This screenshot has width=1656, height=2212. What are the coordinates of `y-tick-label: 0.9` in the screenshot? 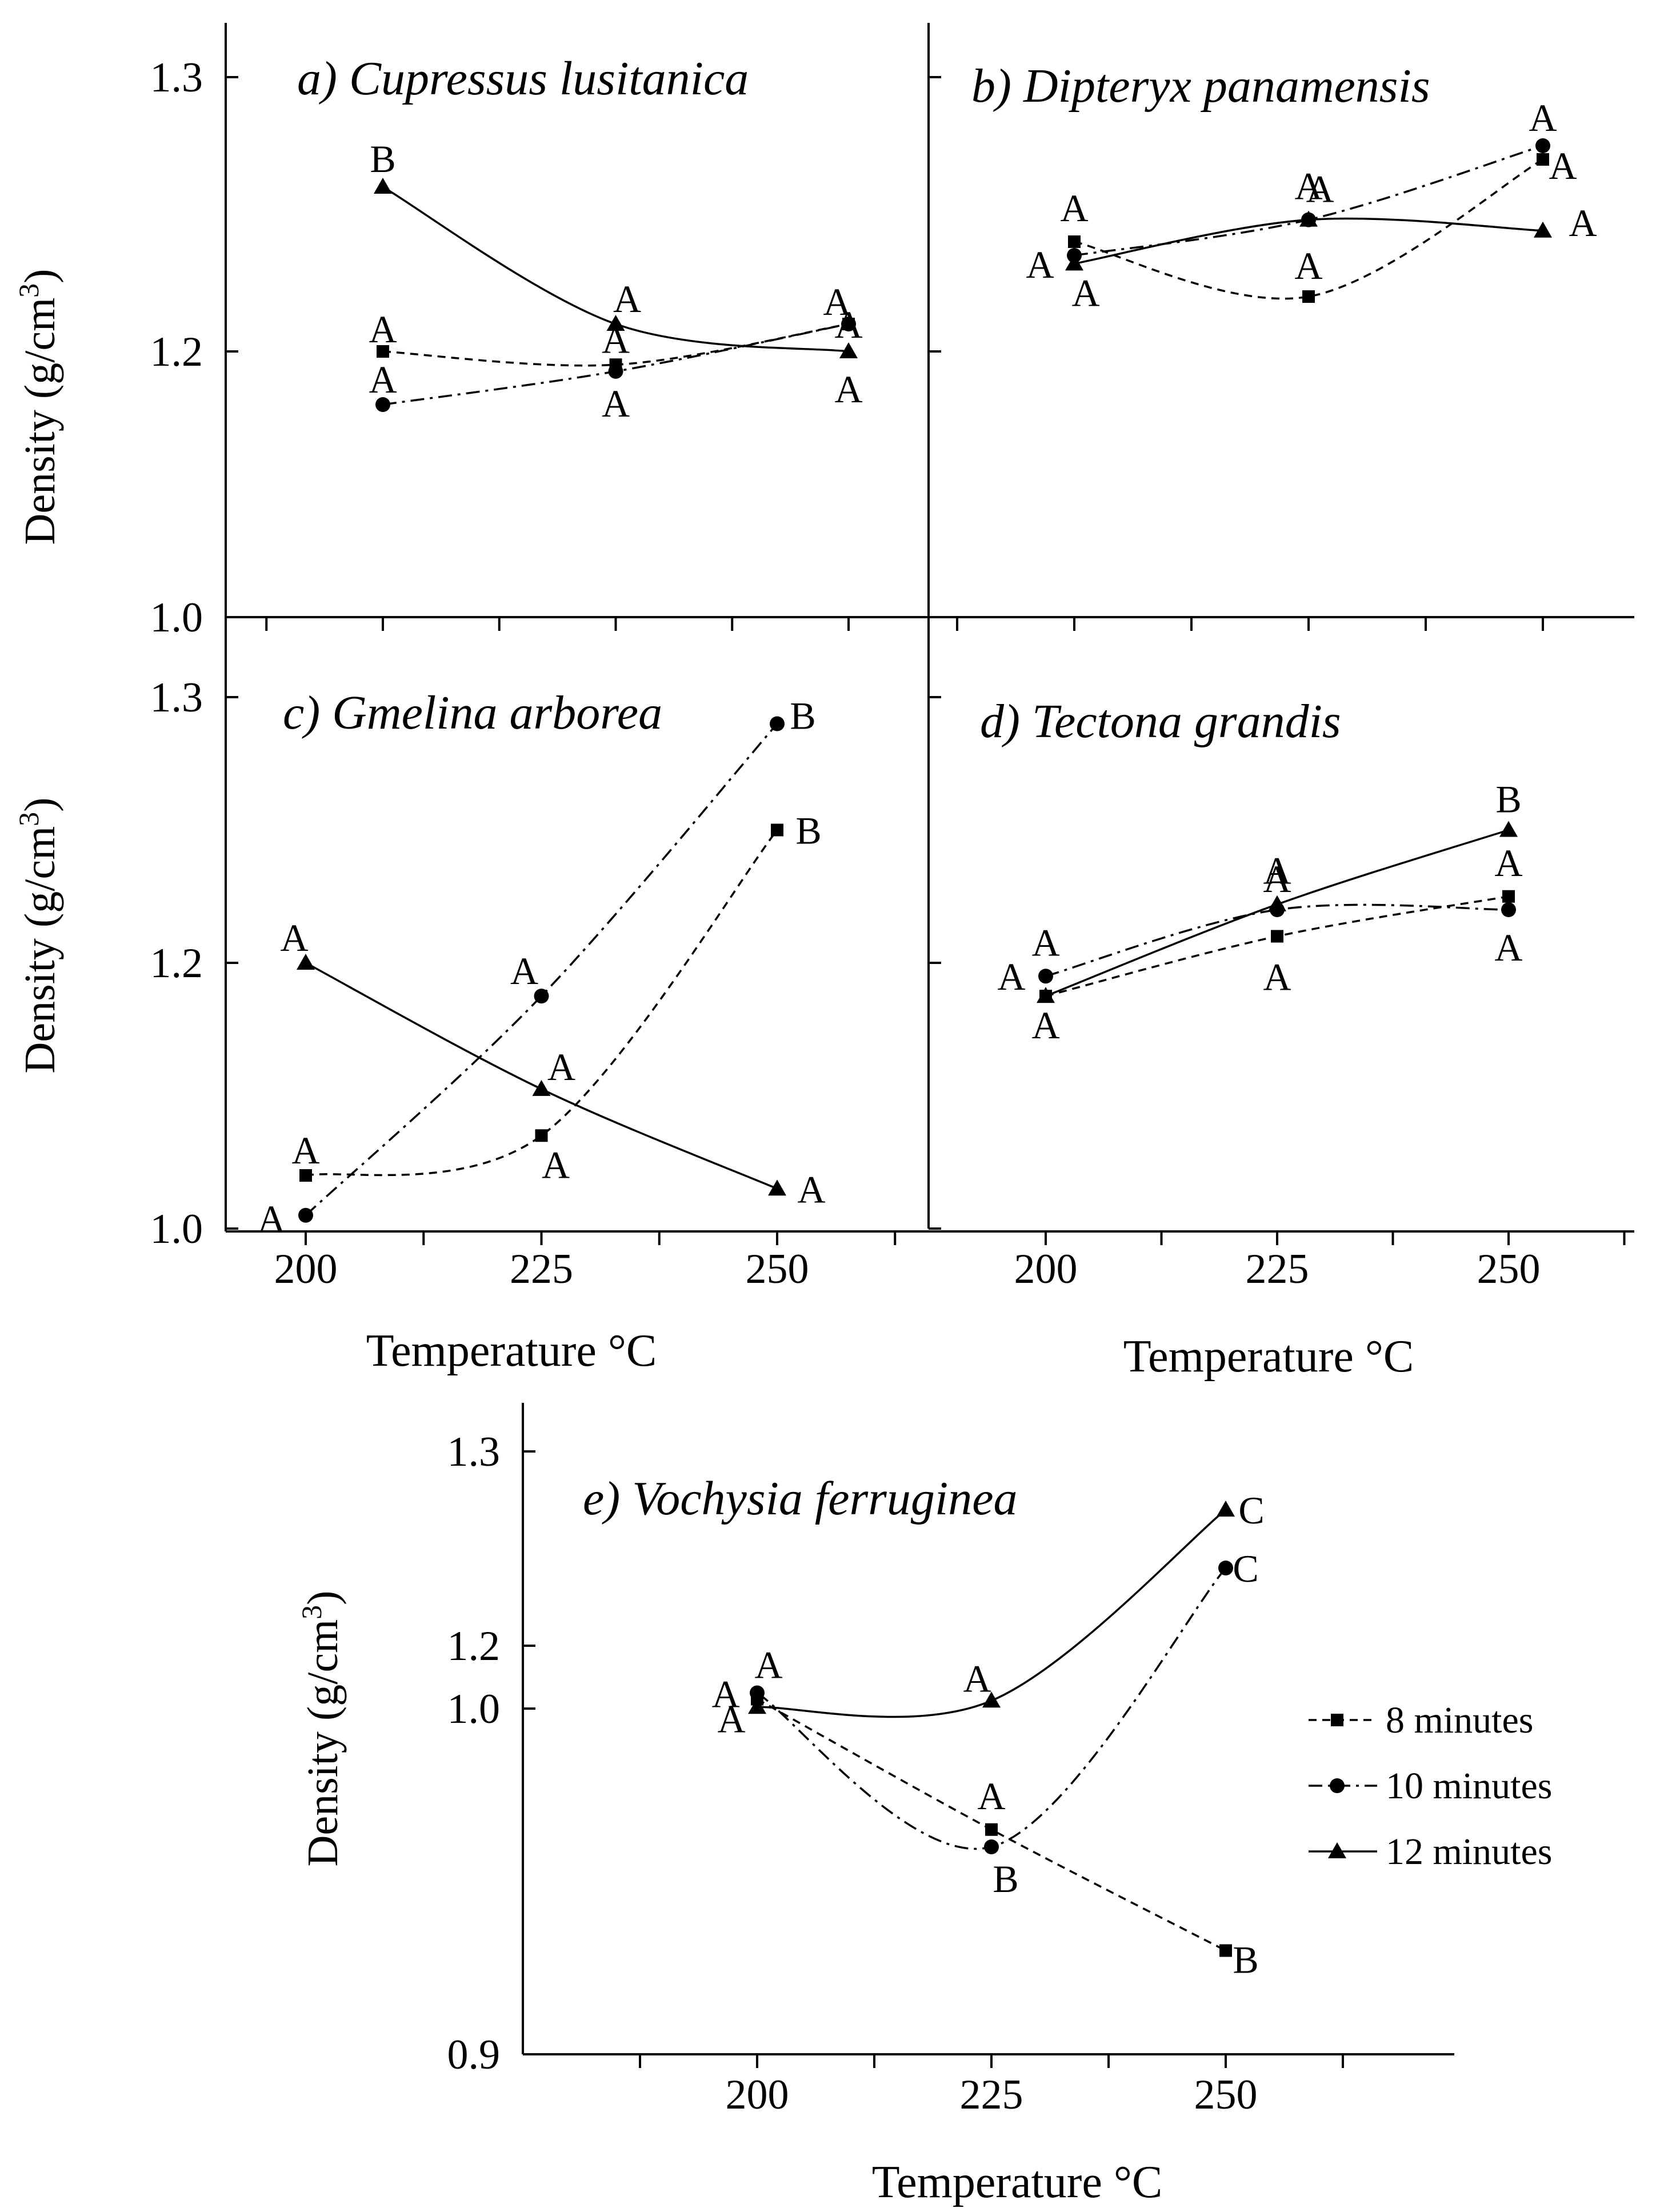 It's located at (474, 2054).